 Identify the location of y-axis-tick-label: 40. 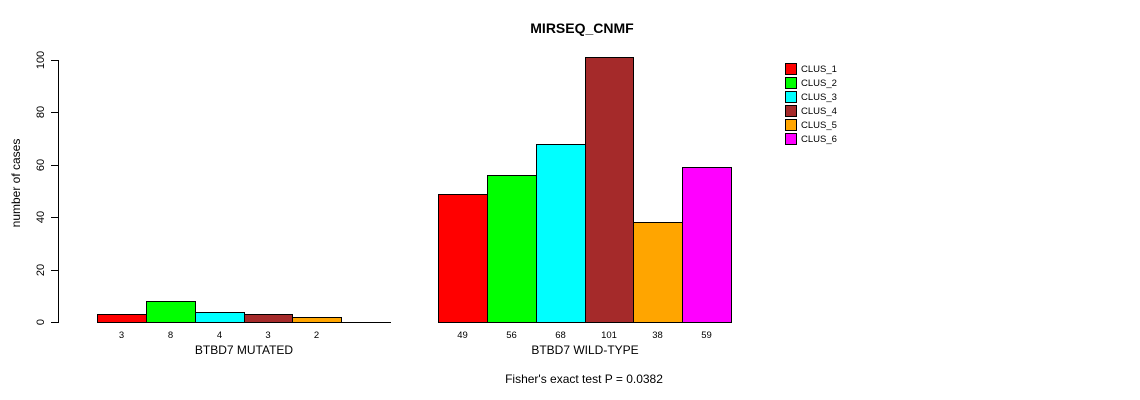
(41, 217).